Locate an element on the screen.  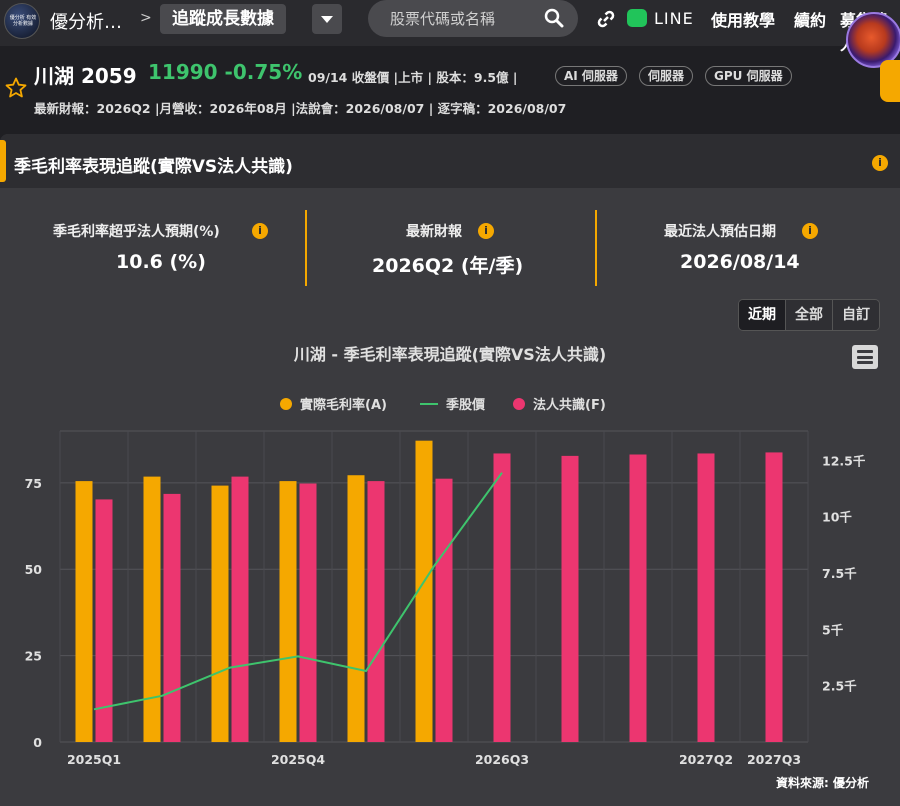
chart-legend: 實際毛利率(A) 季股價 法人共識(F) is located at coordinates (450, 403).